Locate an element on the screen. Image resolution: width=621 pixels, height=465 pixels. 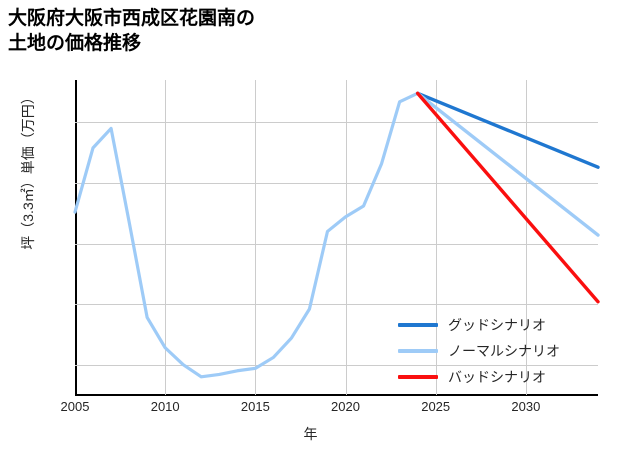
legend-label: グッドシナリオ is located at coordinates (497, 325).